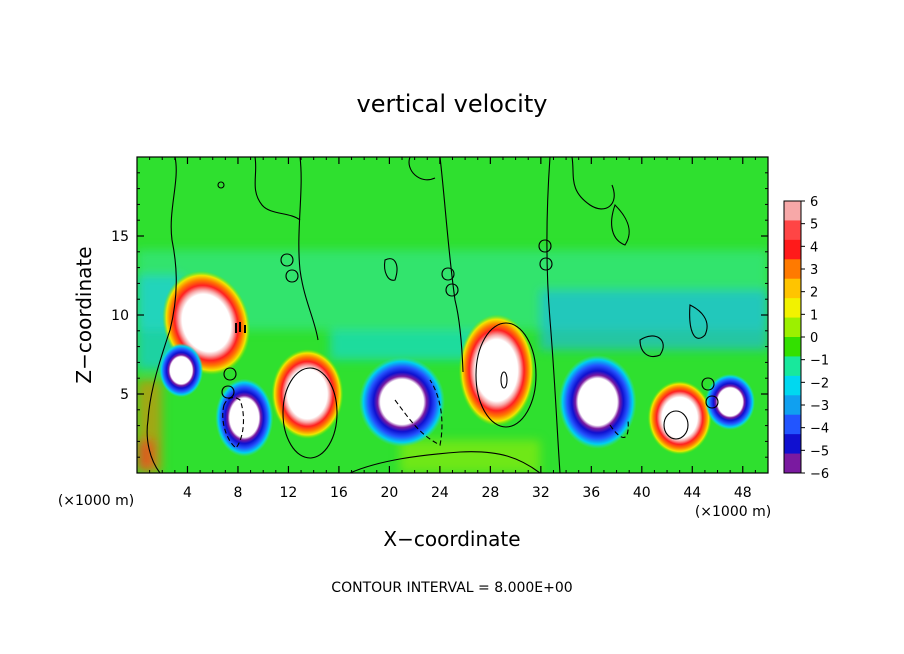  I want to click on colorbar-tick-label: −1, so click(819, 361).